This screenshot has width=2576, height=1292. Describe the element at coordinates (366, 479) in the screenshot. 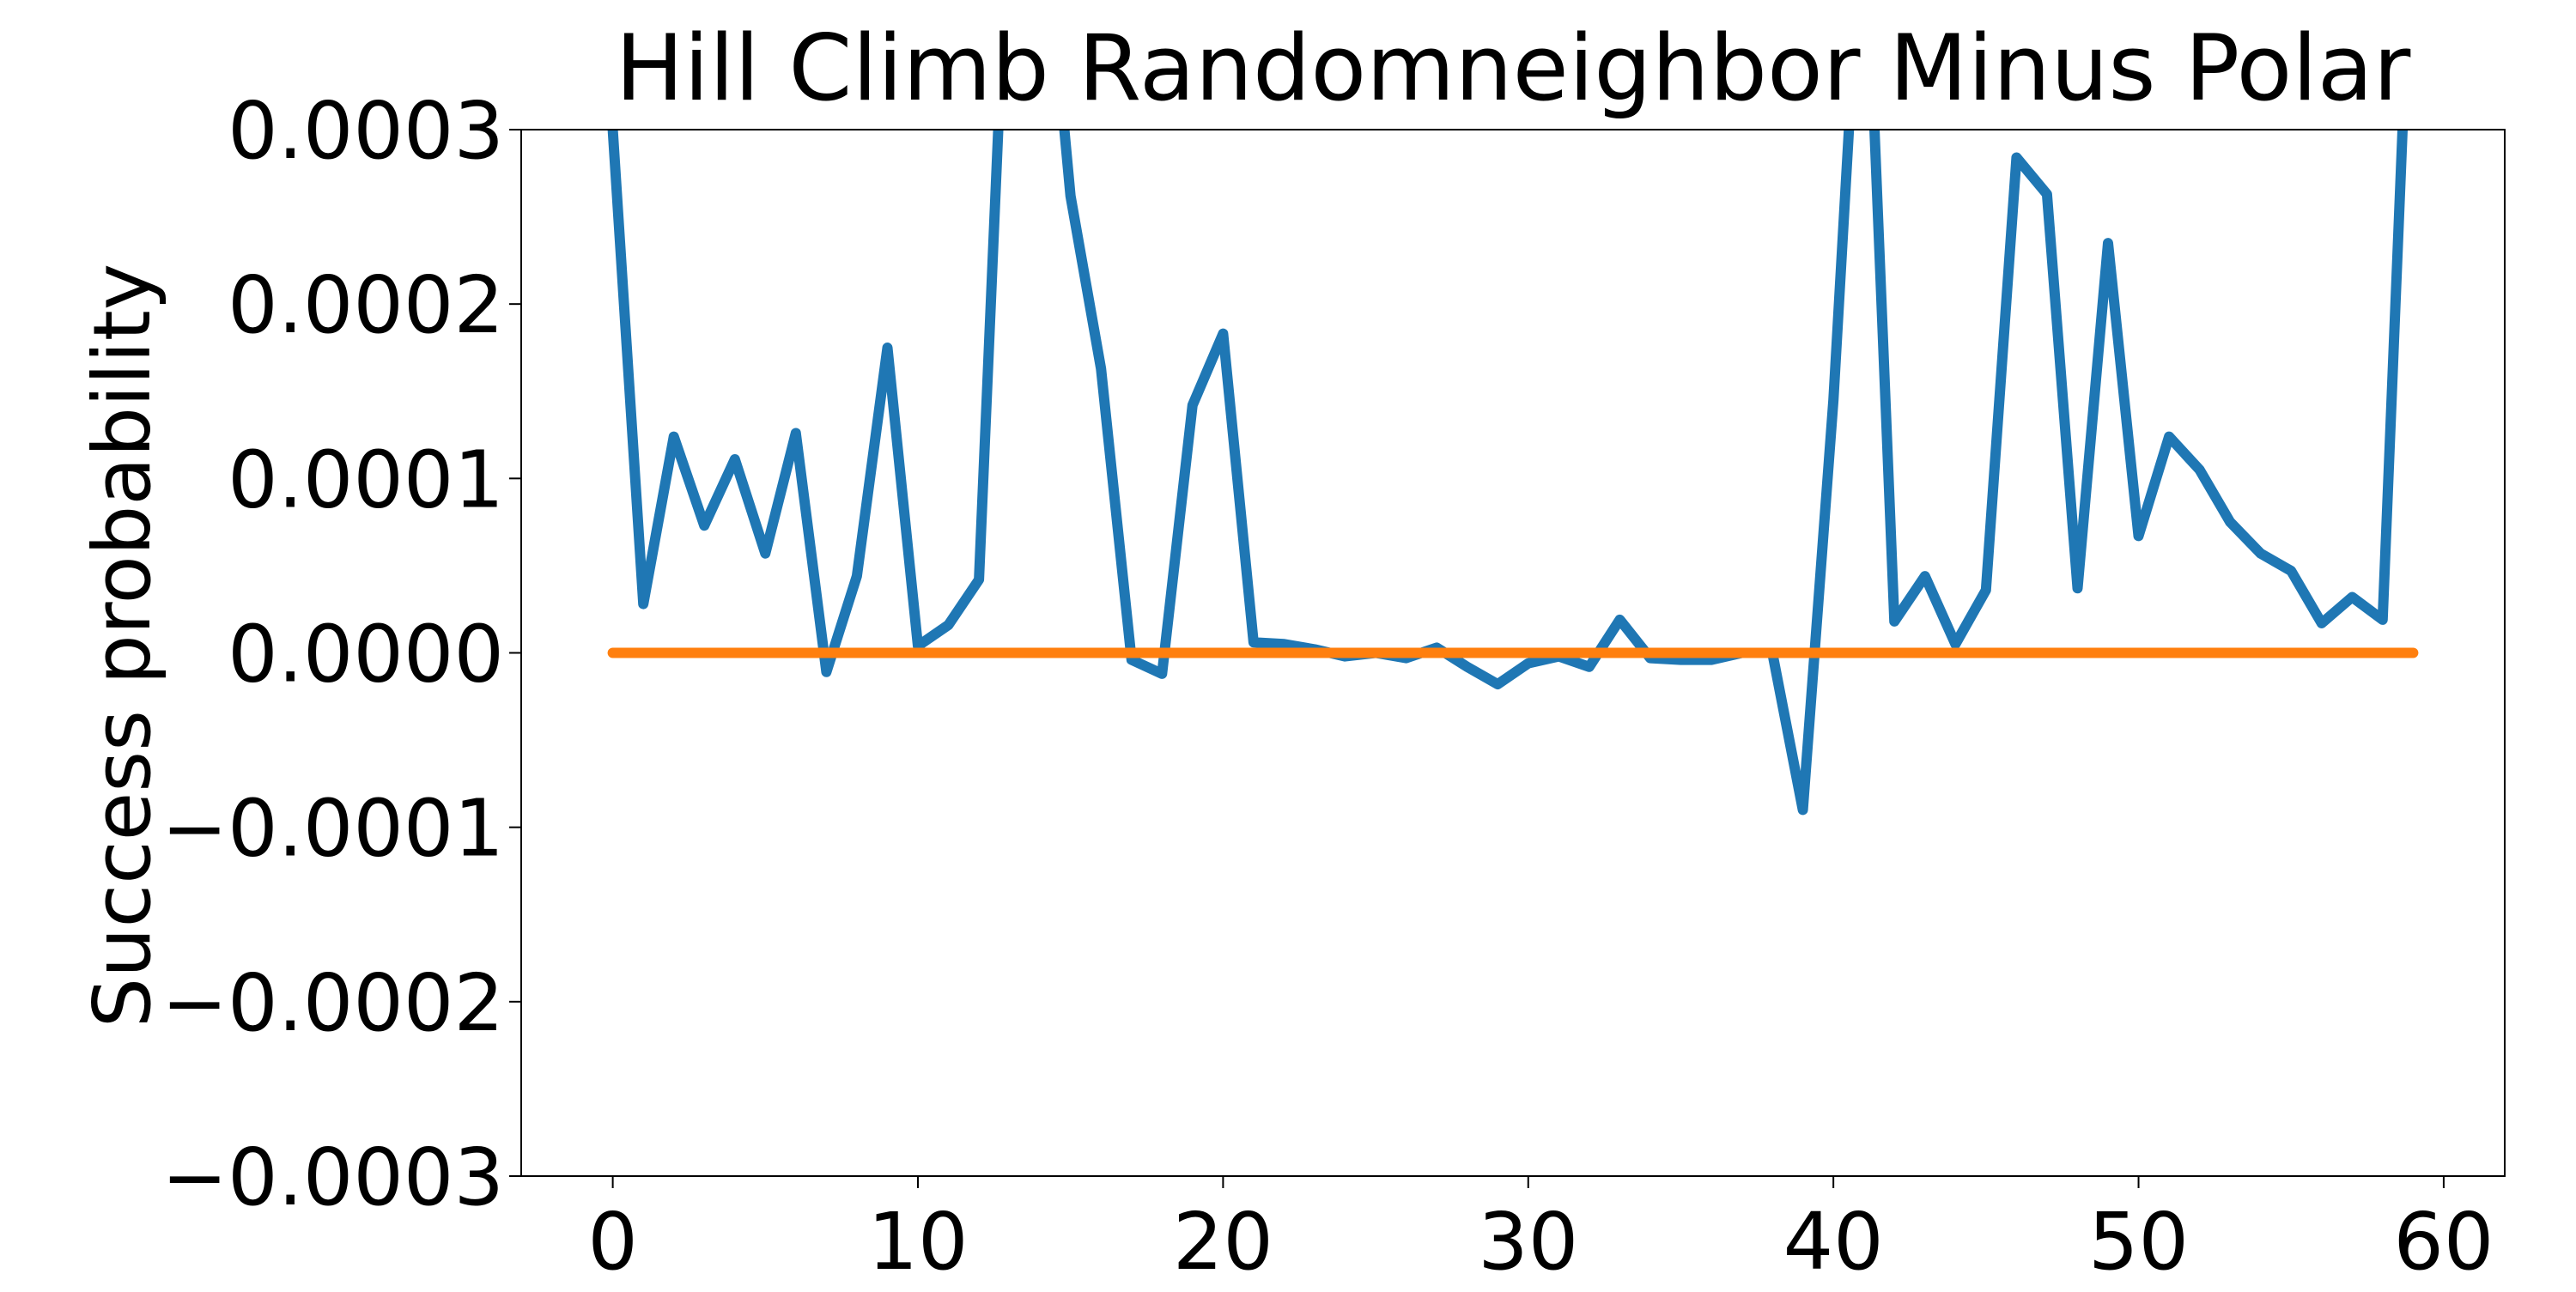

I see `y-tick-label: 0.0001` at that location.